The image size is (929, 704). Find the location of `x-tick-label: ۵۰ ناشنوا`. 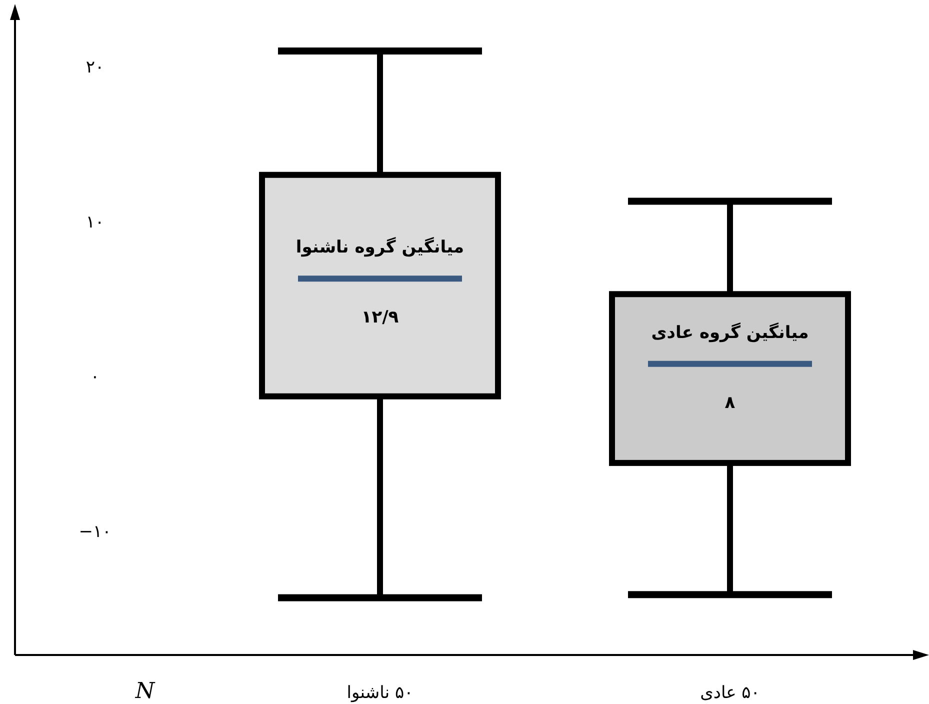

x-tick-label: ۵۰ ناشنوا is located at coordinates (380, 693).